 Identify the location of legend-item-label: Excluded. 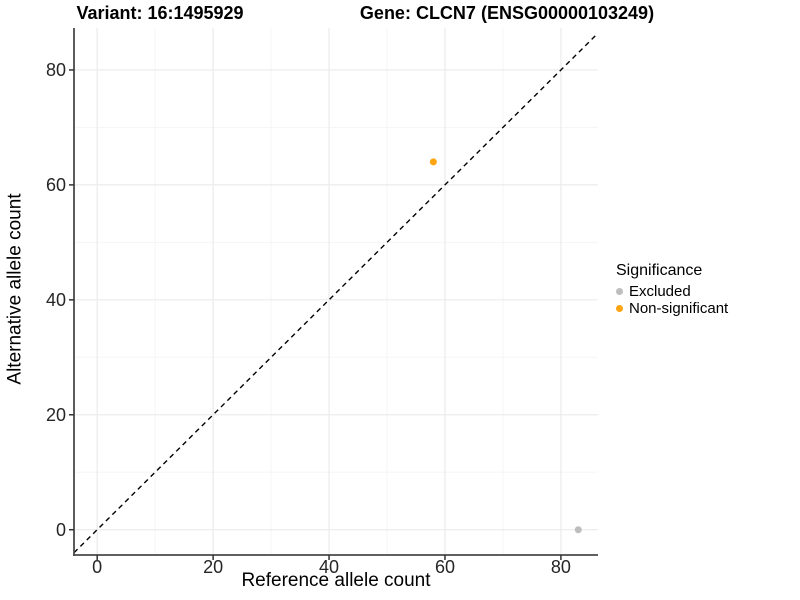
(660, 292).